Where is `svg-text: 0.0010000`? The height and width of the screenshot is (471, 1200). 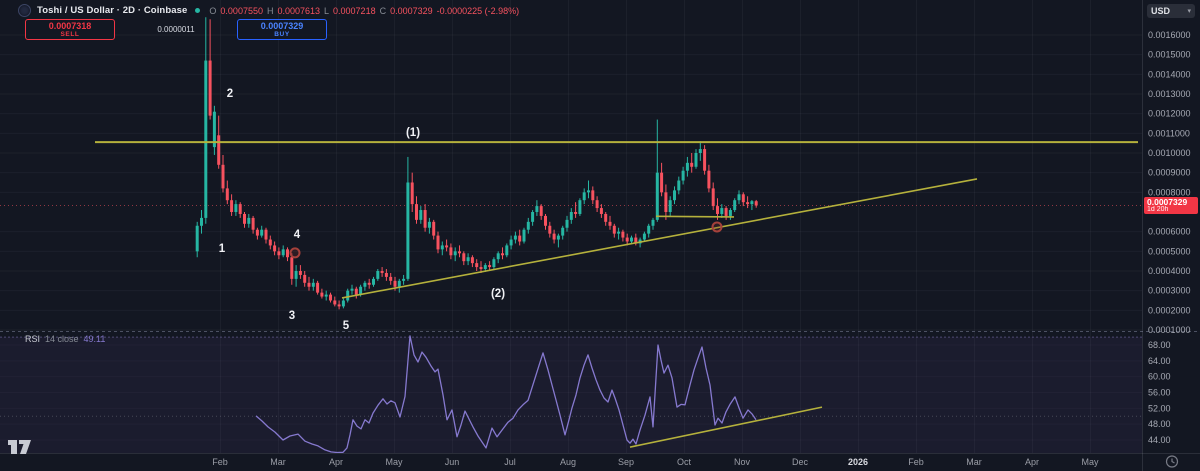 svg-text: 0.0010000 is located at coordinates (1169, 153).